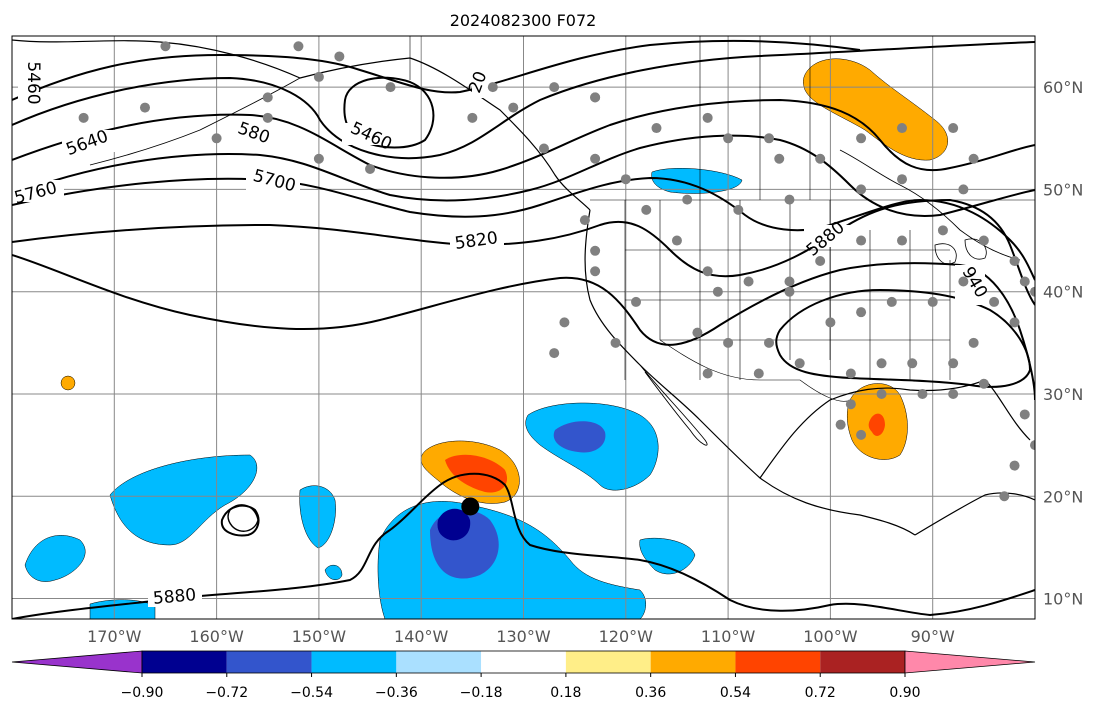 This screenshot has height=712, width=1105. Describe the element at coordinates (523, 636) in the screenshot. I see `longitude-tick-label: 130°W` at that location.